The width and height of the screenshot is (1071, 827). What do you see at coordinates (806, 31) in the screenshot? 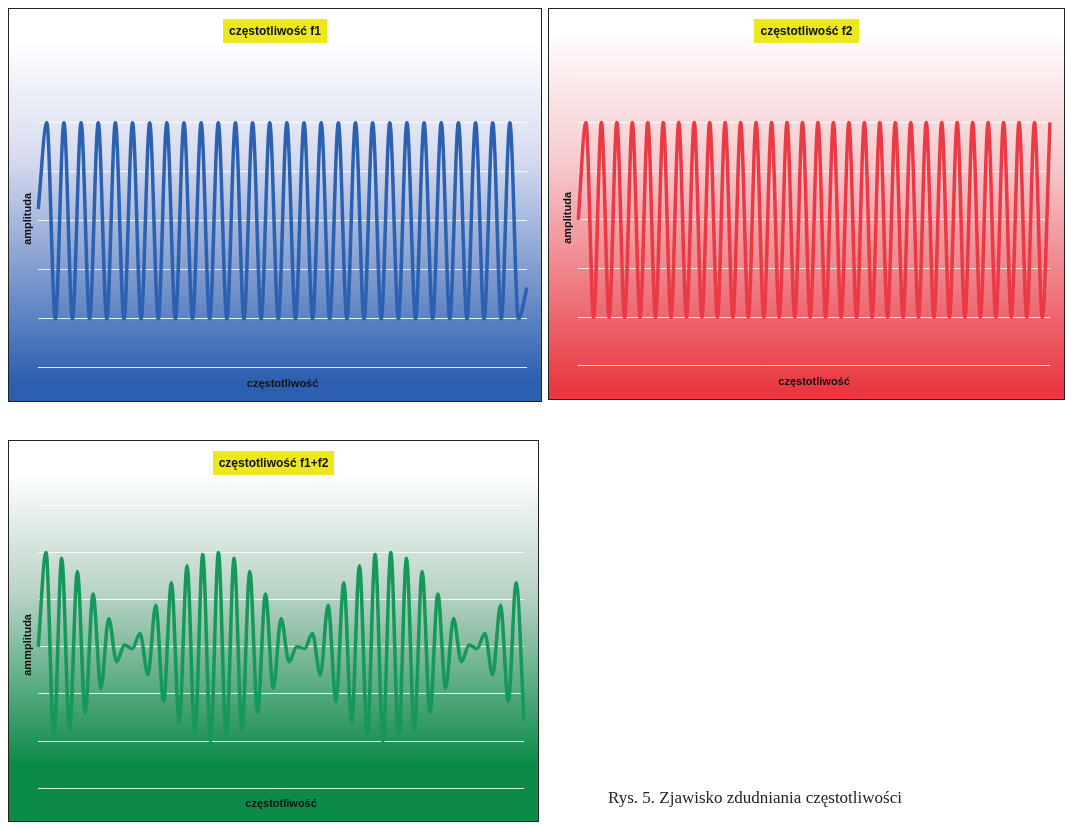
I see `chart-title: częstotliwość f2` at bounding box center [806, 31].